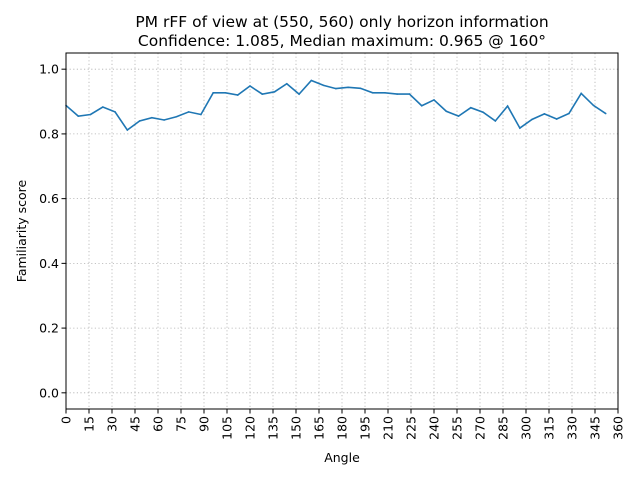  I want to click on x-tick-label: 300, so click(526, 428).